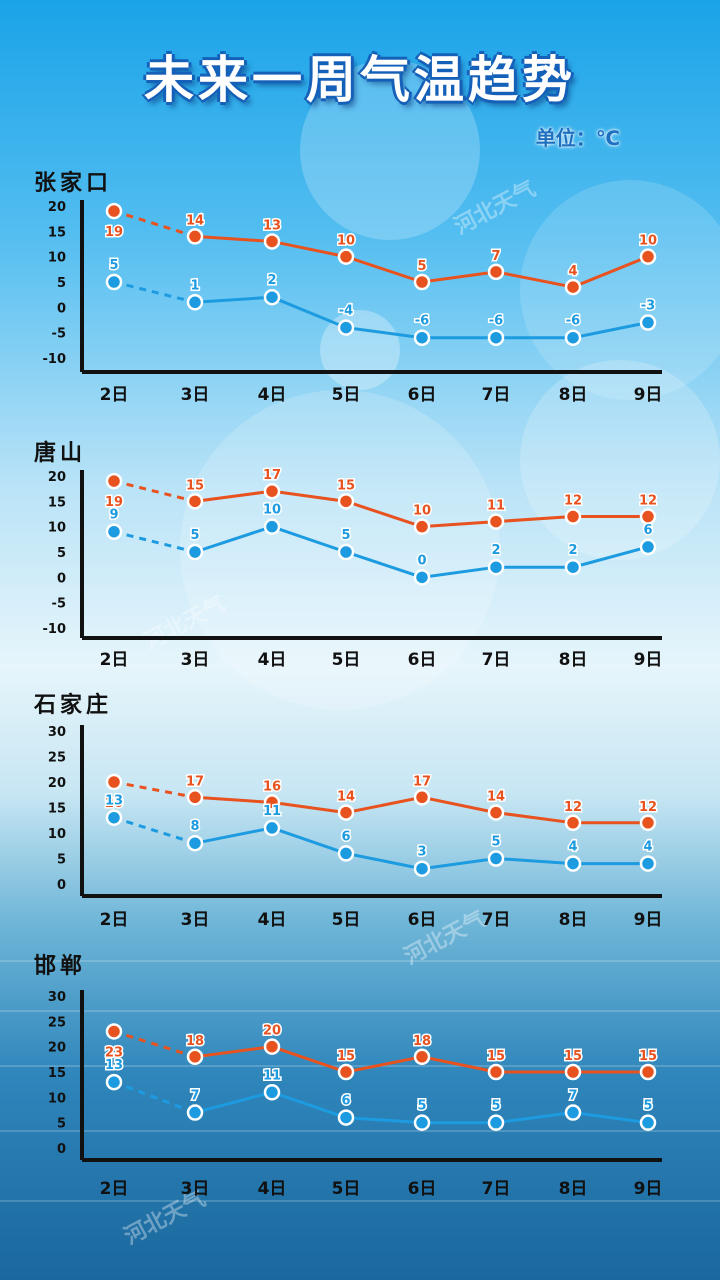 Image resolution: width=720 pixels, height=1280 pixels. I want to click on y-tick-label: 30, so click(57, 732).